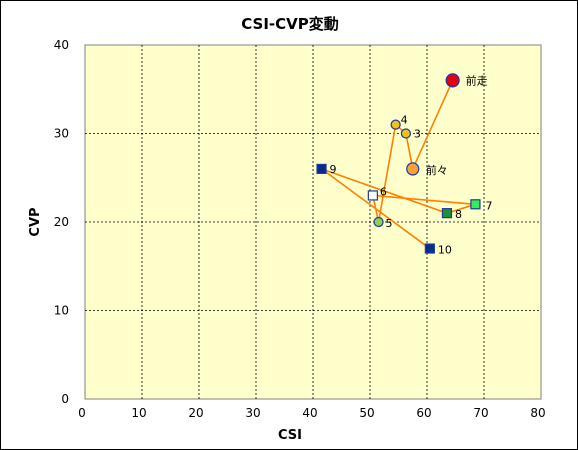 The height and width of the screenshot is (450, 578). Describe the element at coordinates (290, 24) in the screenshot. I see `chart-title: CSI-CVP変動` at that location.